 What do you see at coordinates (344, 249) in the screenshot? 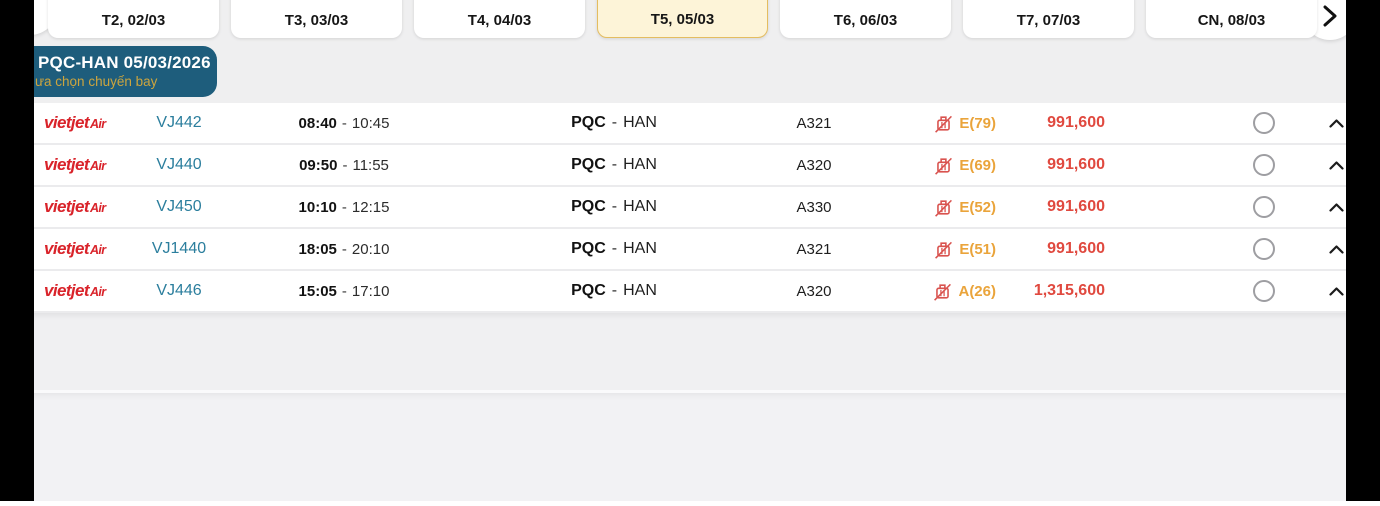
I see `flight-times: 18:05-20:10` at bounding box center [344, 249].